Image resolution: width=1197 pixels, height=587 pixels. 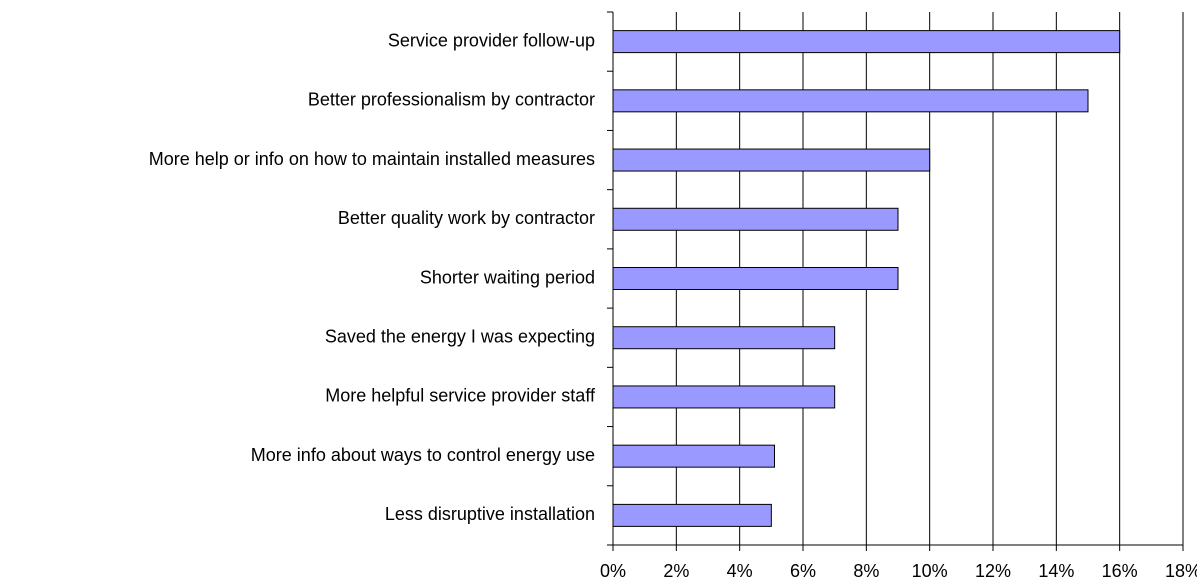 I want to click on x-tick-label: 8%, so click(x=866, y=571).